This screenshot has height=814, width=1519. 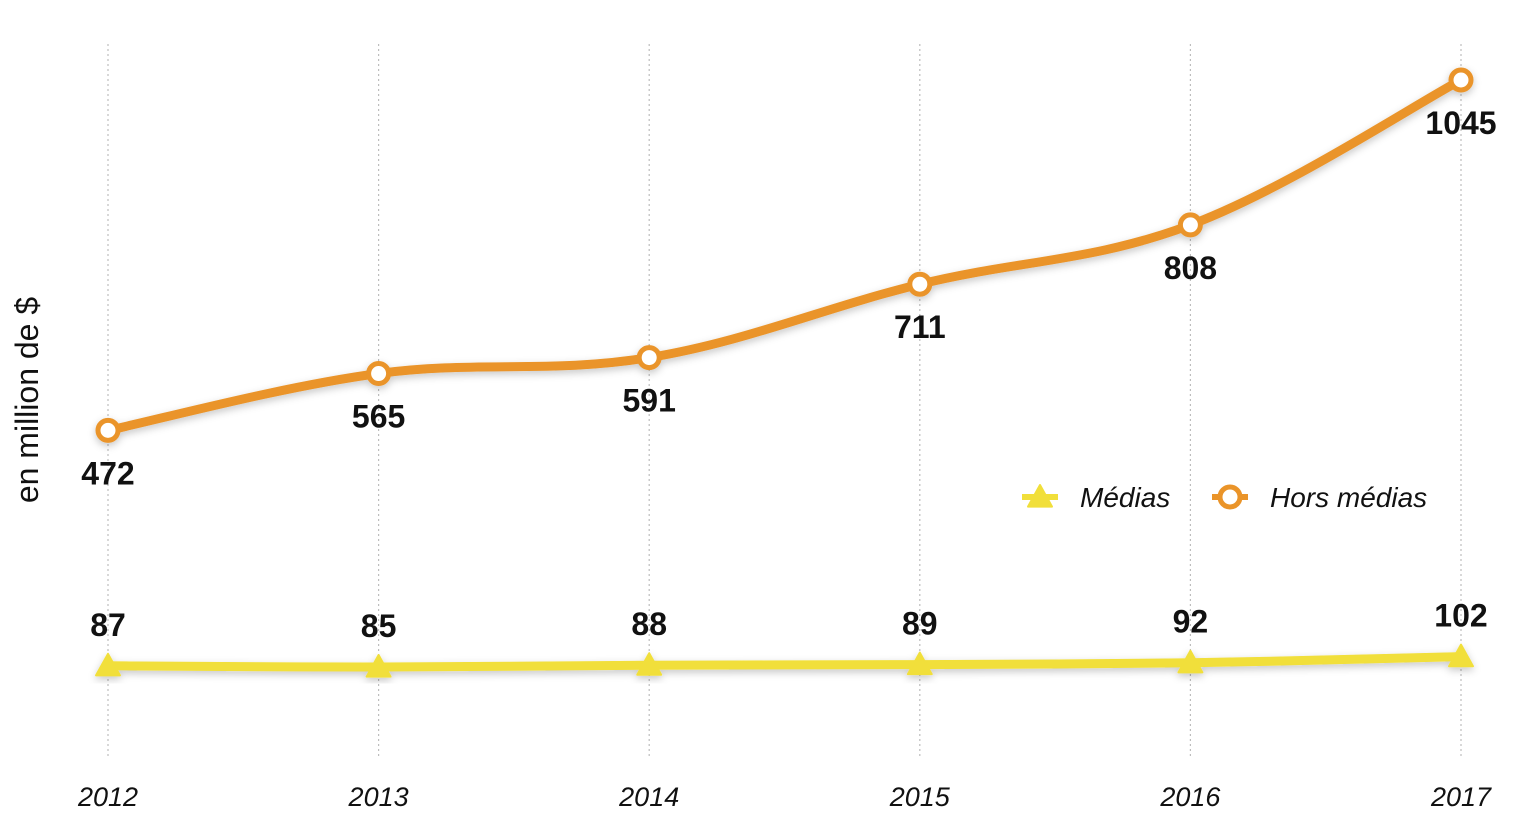 I want to click on legend-marker-m-dias, so click(x=1040, y=496).